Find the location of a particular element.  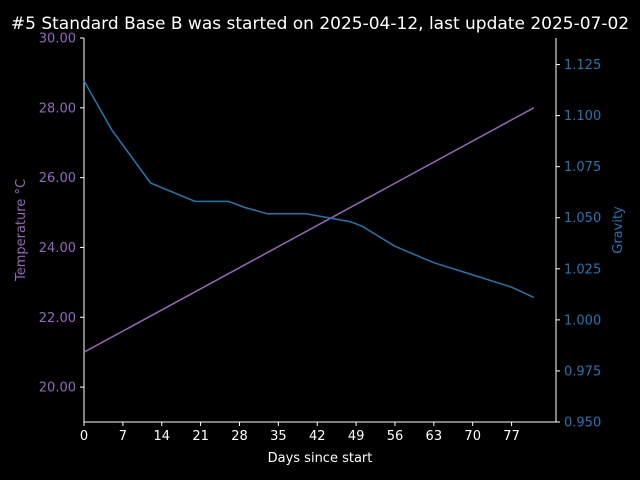

right-y-tick-label: 0.975 is located at coordinates (582, 371).